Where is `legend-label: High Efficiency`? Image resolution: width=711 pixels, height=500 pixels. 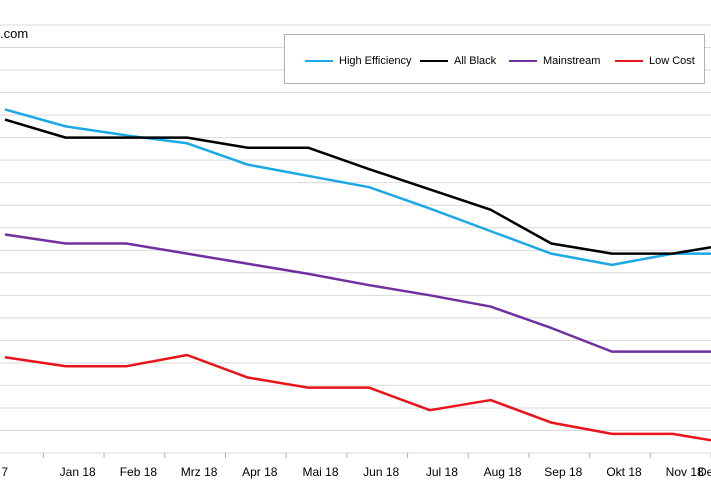 legend-label: High Efficiency is located at coordinates (375, 61).